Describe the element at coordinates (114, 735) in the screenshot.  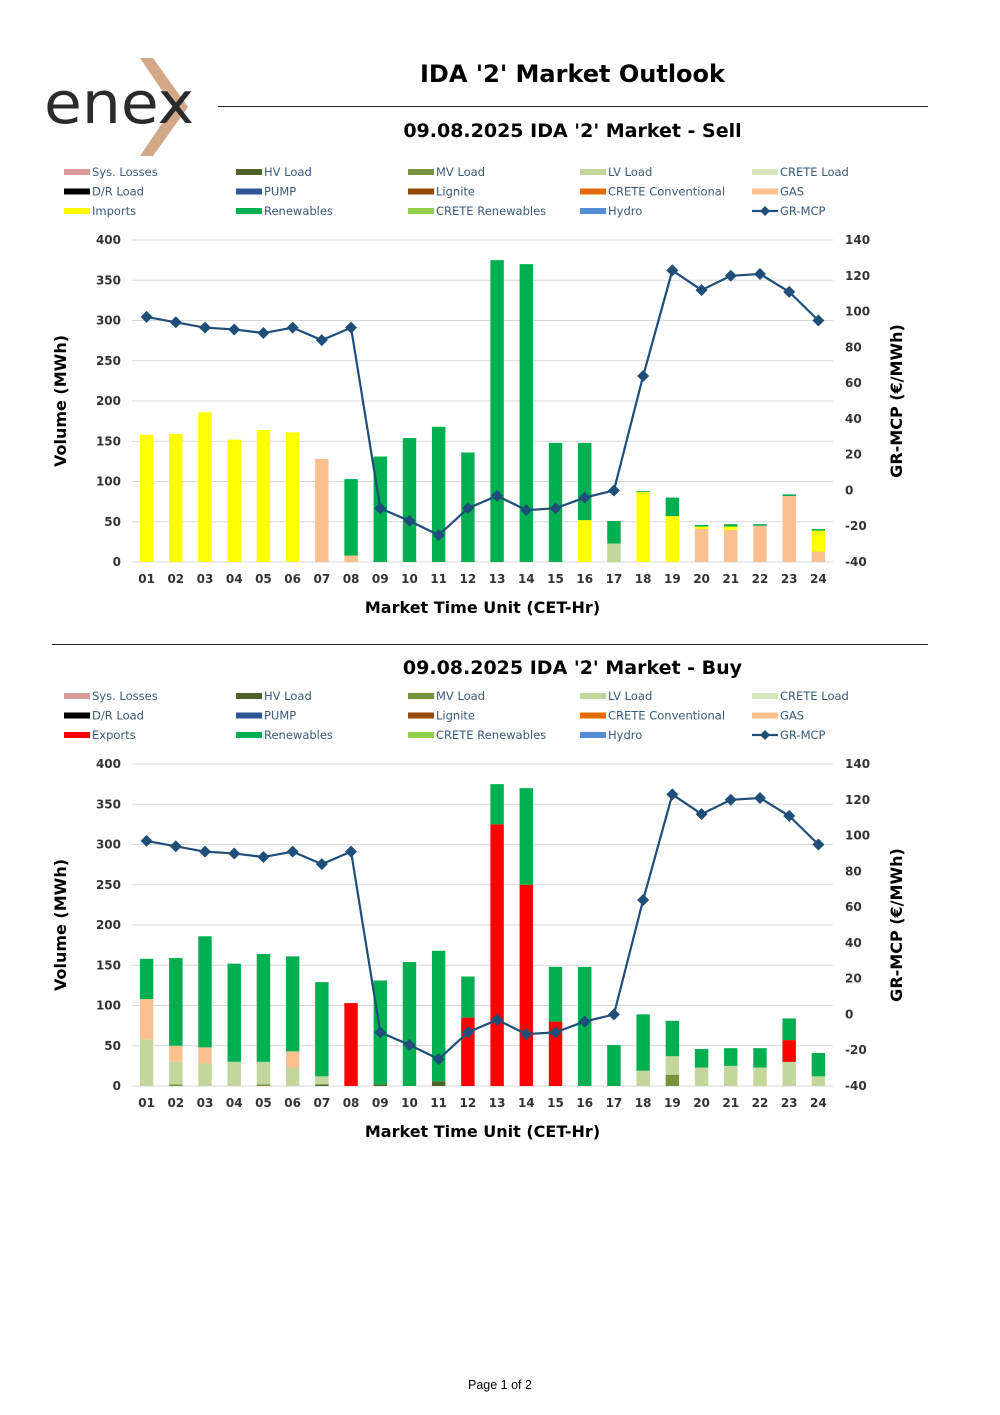
I see `legend-label: Exports` at that location.